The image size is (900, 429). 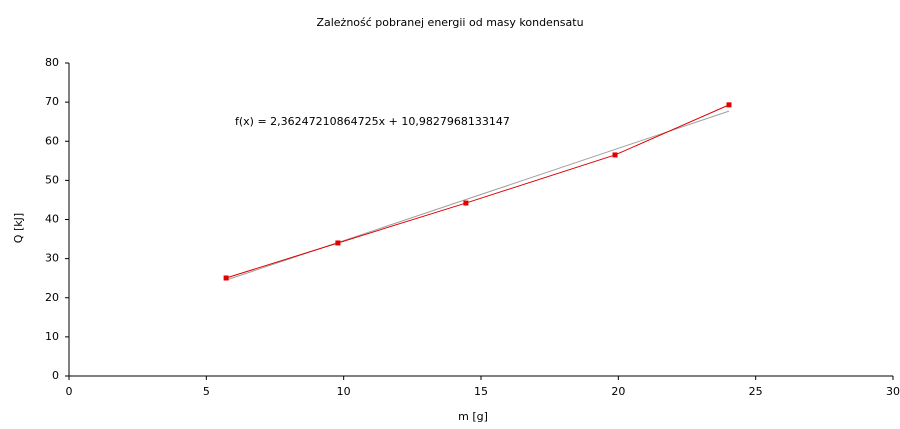 What do you see at coordinates (893, 391) in the screenshot?
I see `x-tick-label: 30` at bounding box center [893, 391].